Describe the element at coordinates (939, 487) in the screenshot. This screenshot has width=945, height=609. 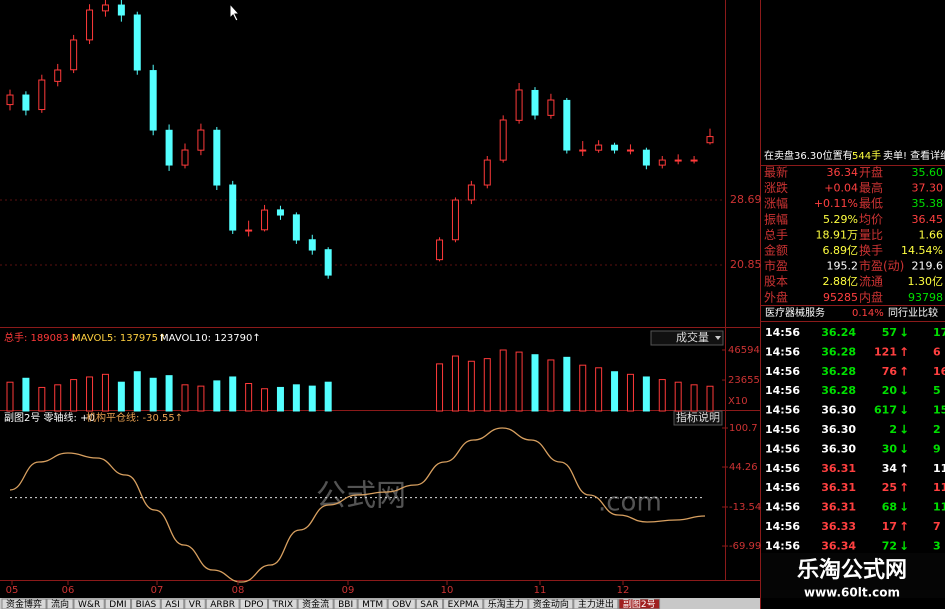
I see `trade-count: 11` at that location.